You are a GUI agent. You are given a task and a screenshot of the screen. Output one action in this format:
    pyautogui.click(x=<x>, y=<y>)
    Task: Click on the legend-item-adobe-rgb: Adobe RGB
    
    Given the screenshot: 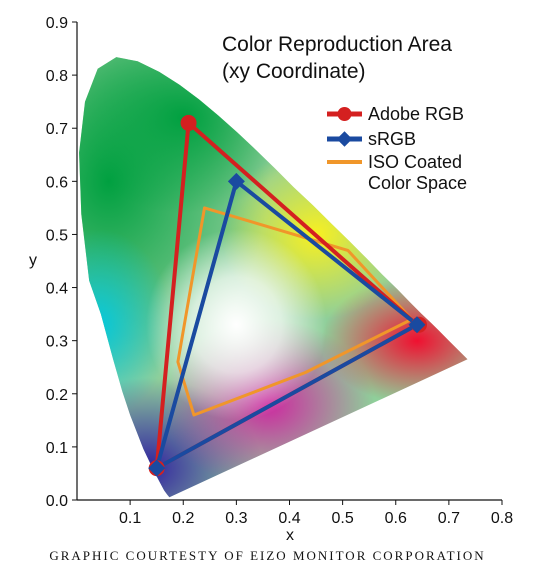 What is the action you would take?
    pyautogui.click(x=395, y=114)
    